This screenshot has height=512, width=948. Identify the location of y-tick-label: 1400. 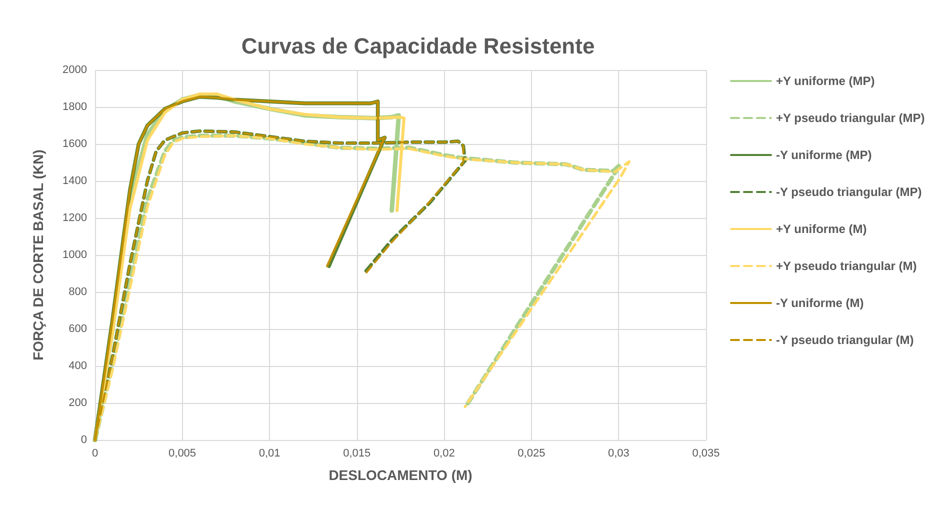
(74, 181).